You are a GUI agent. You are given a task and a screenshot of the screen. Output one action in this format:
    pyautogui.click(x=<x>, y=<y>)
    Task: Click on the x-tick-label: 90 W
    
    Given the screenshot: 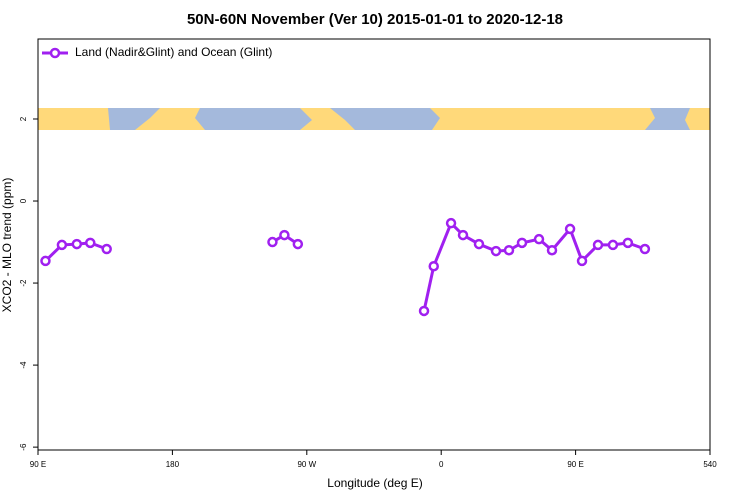 What is the action you would take?
    pyautogui.click(x=306, y=464)
    